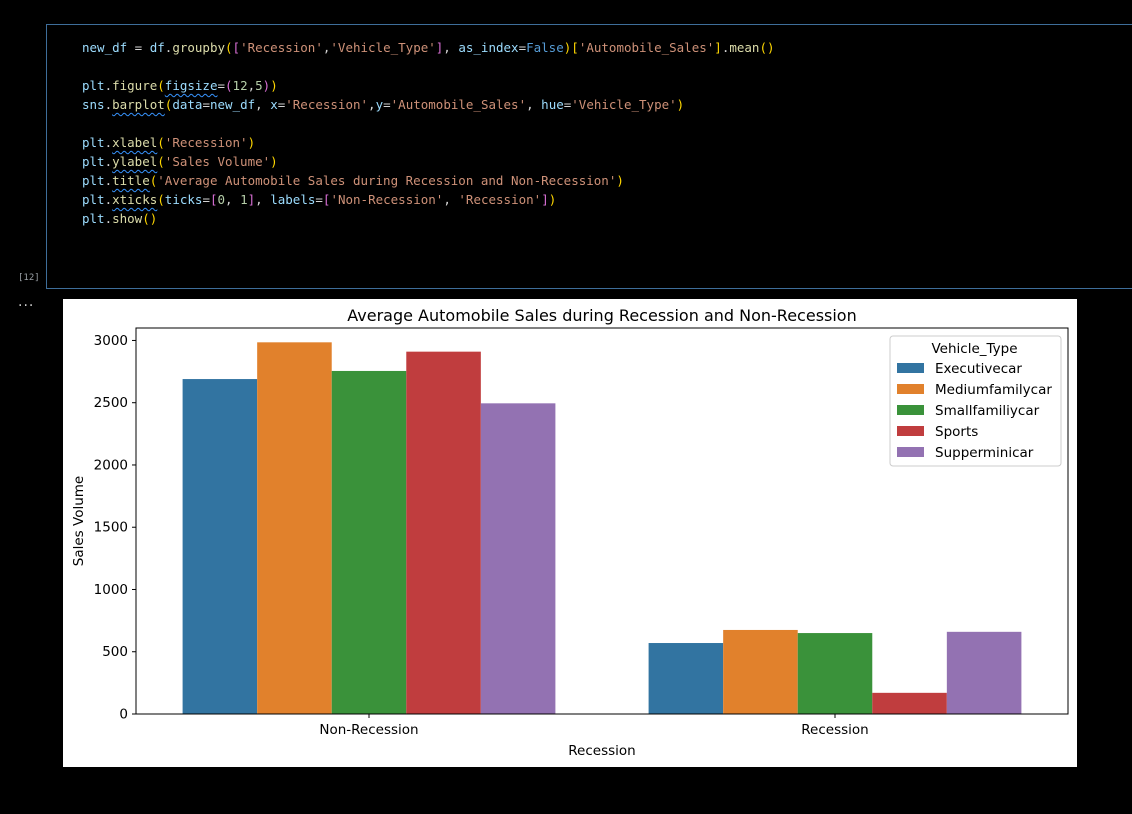 This screenshot has width=1132, height=814. What do you see at coordinates (974, 349) in the screenshot?
I see `legend-title: Vehicle_Type` at bounding box center [974, 349].